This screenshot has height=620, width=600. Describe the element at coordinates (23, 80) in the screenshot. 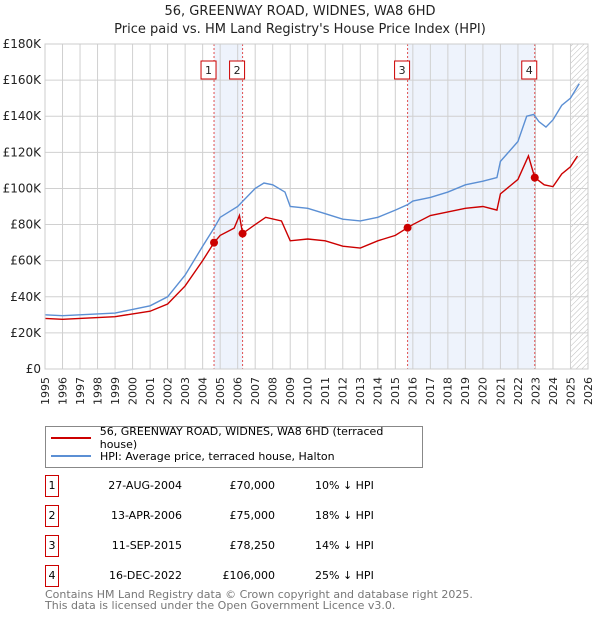

I see `y-tick-label: £160K` at that location.